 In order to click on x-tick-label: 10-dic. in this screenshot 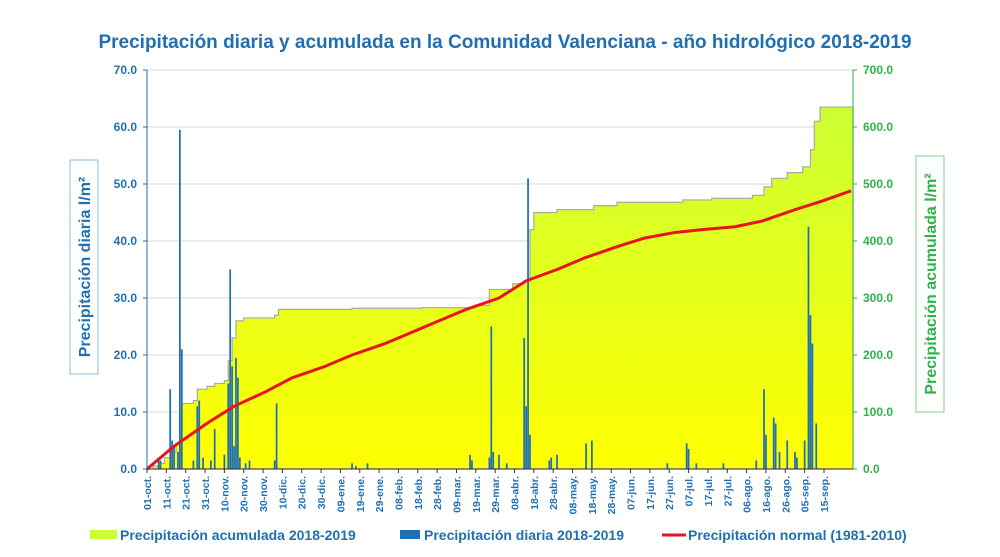, I will do `click(283, 492)`.